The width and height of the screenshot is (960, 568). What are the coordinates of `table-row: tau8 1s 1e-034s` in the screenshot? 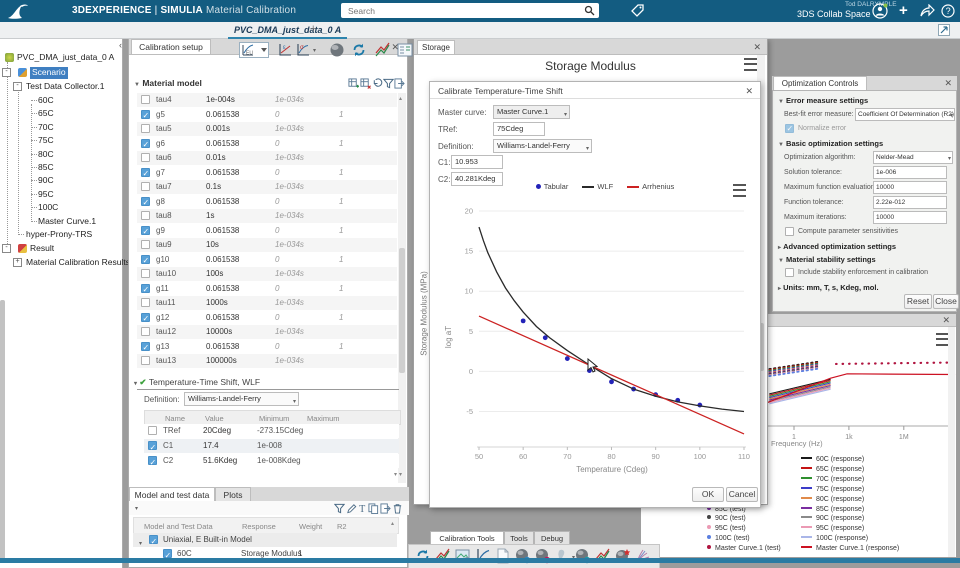 It's located at (267, 216).